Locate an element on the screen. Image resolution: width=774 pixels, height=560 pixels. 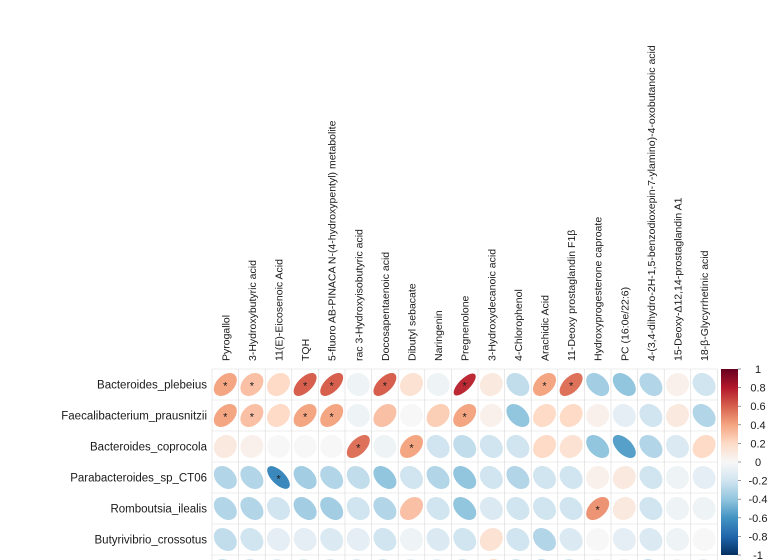
column-label: Dibutyl sebacate is located at coordinates (413, 322).